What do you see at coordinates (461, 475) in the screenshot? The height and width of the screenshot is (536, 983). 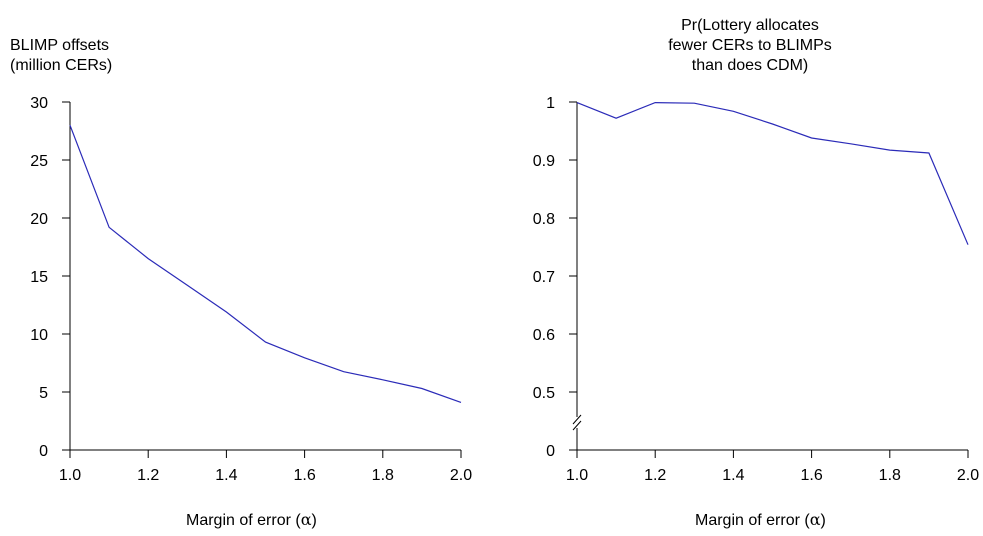 I see `left-x-tick-label: 2.0` at bounding box center [461, 475].